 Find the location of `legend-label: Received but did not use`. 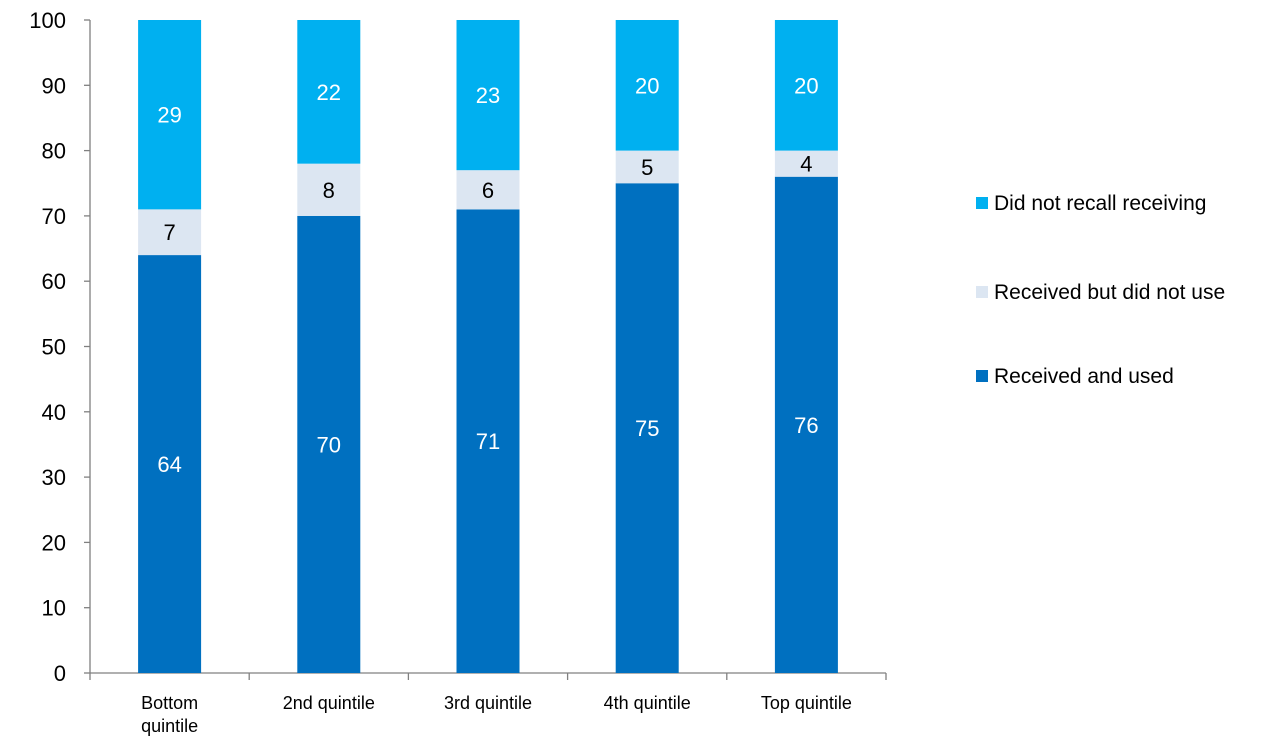

legend-label: Received but did not use is located at coordinates (1110, 292).